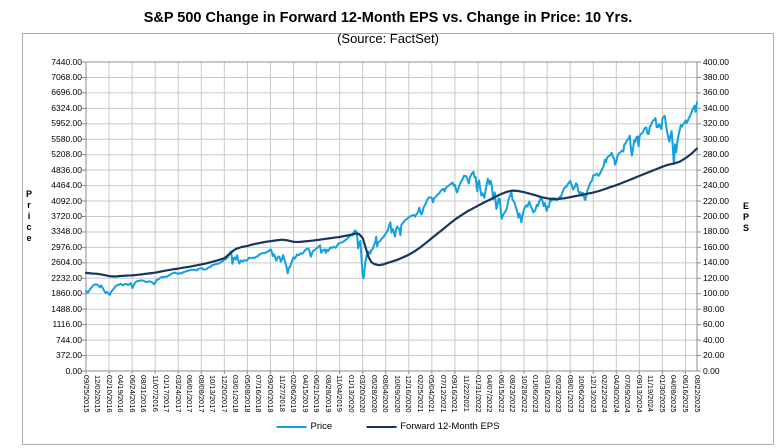  Describe the element at coordinates (714, 355) in the screenshot. I see `right-axis-tick-label: 20.00` at that location.